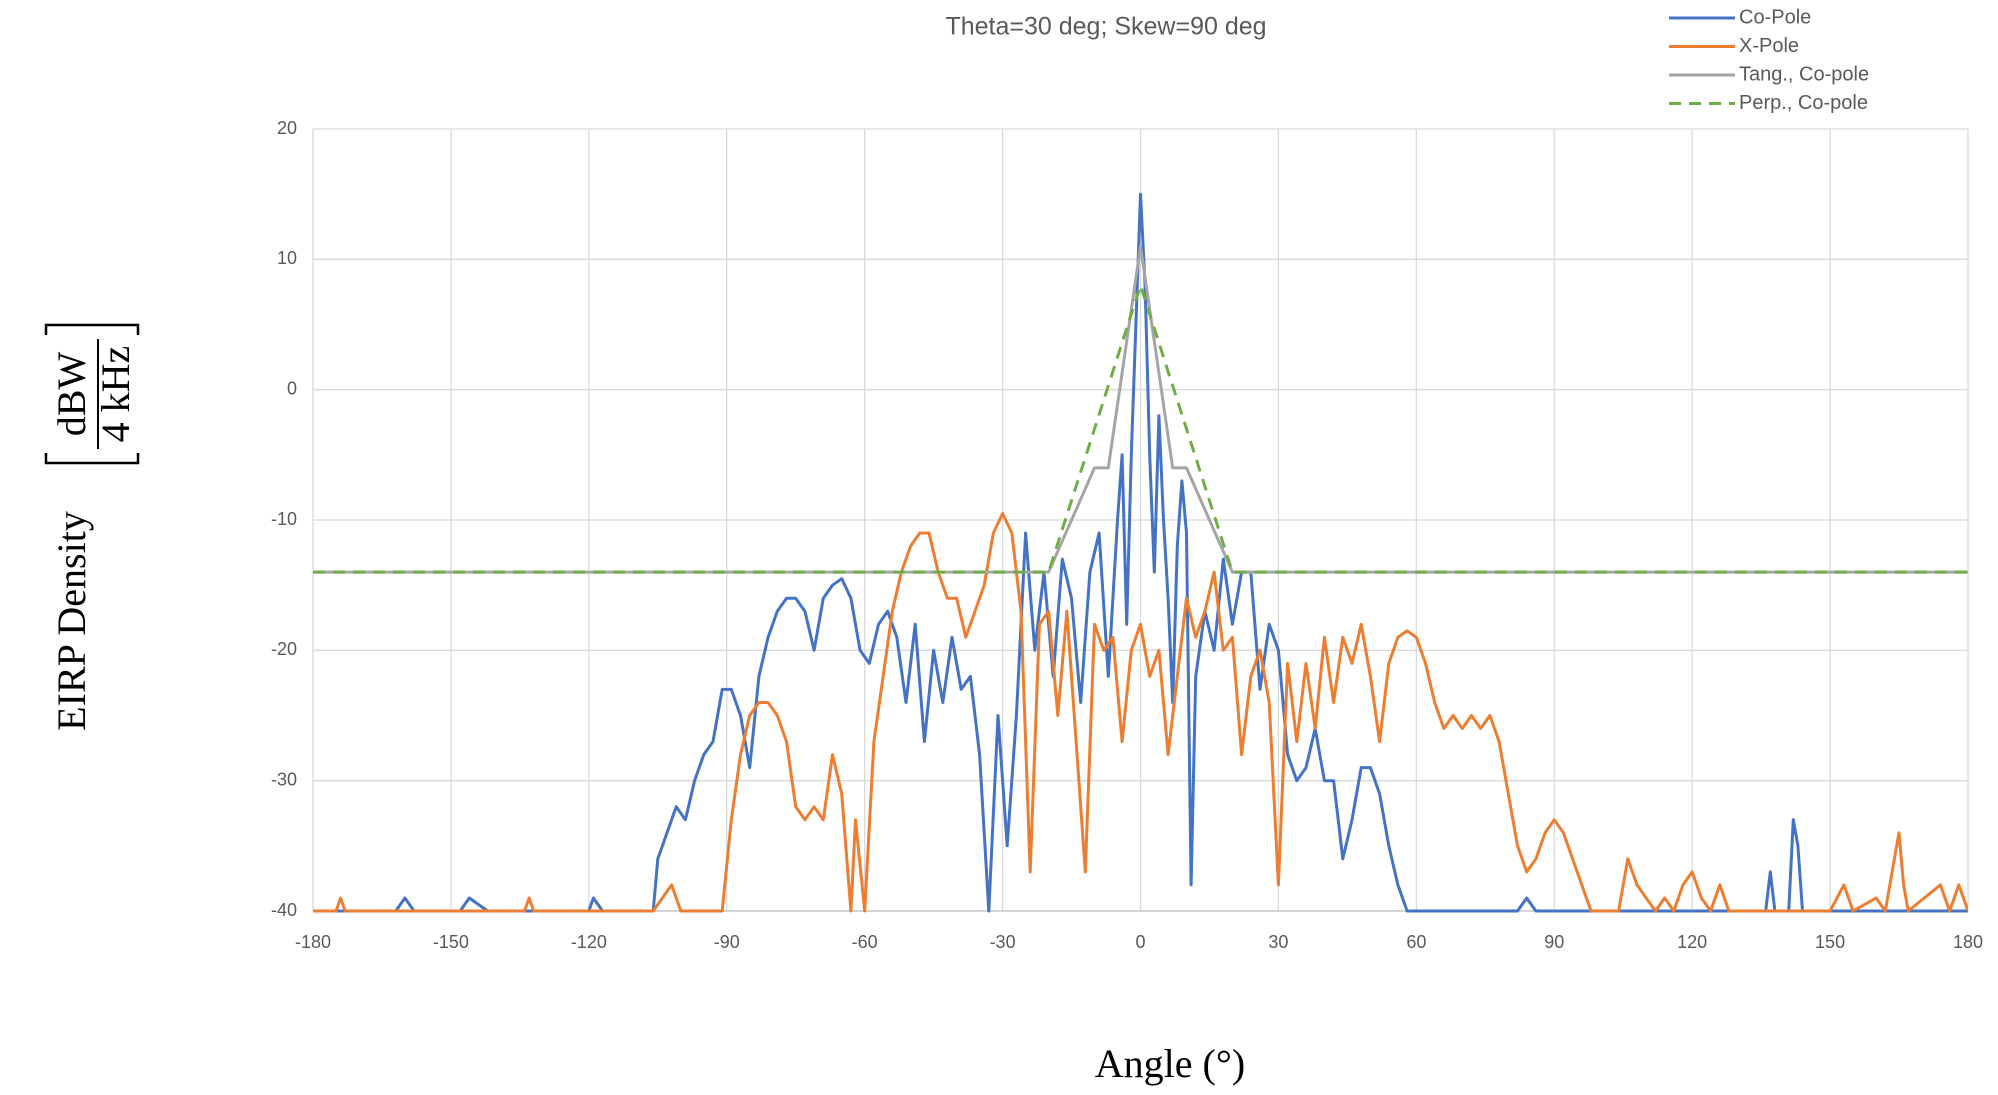 This screenshot has height=1095, width=1998. What do you see at coordinates (71, 621) in the screenshot?
I see `y-axis-label: EIRP Density` at bounding box center [71, 621].